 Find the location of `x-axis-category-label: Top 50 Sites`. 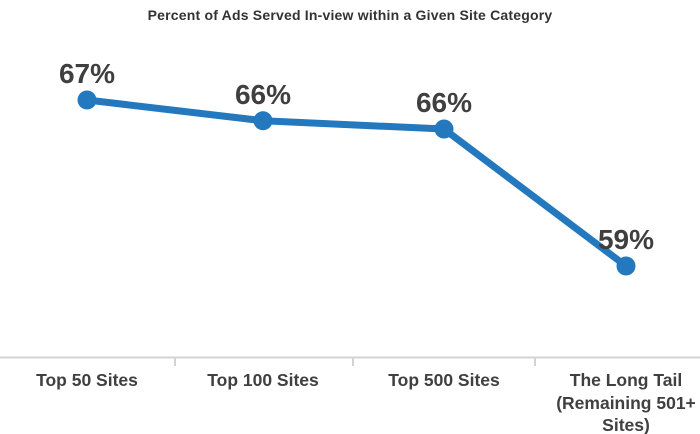

x-axis-category-label: Top 50 Sites is located at coordinates (87, 380).